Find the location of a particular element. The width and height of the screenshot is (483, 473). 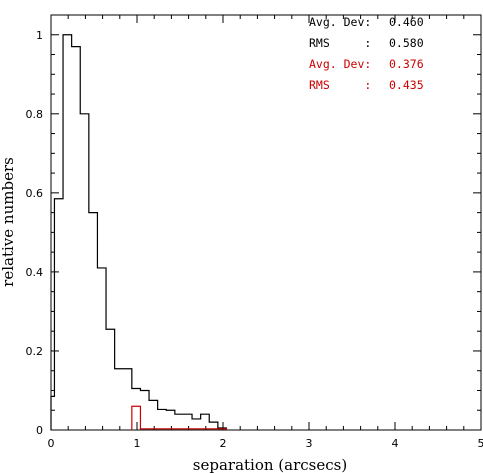

stat-value: 0.435 is located at coordinates (406, 85).